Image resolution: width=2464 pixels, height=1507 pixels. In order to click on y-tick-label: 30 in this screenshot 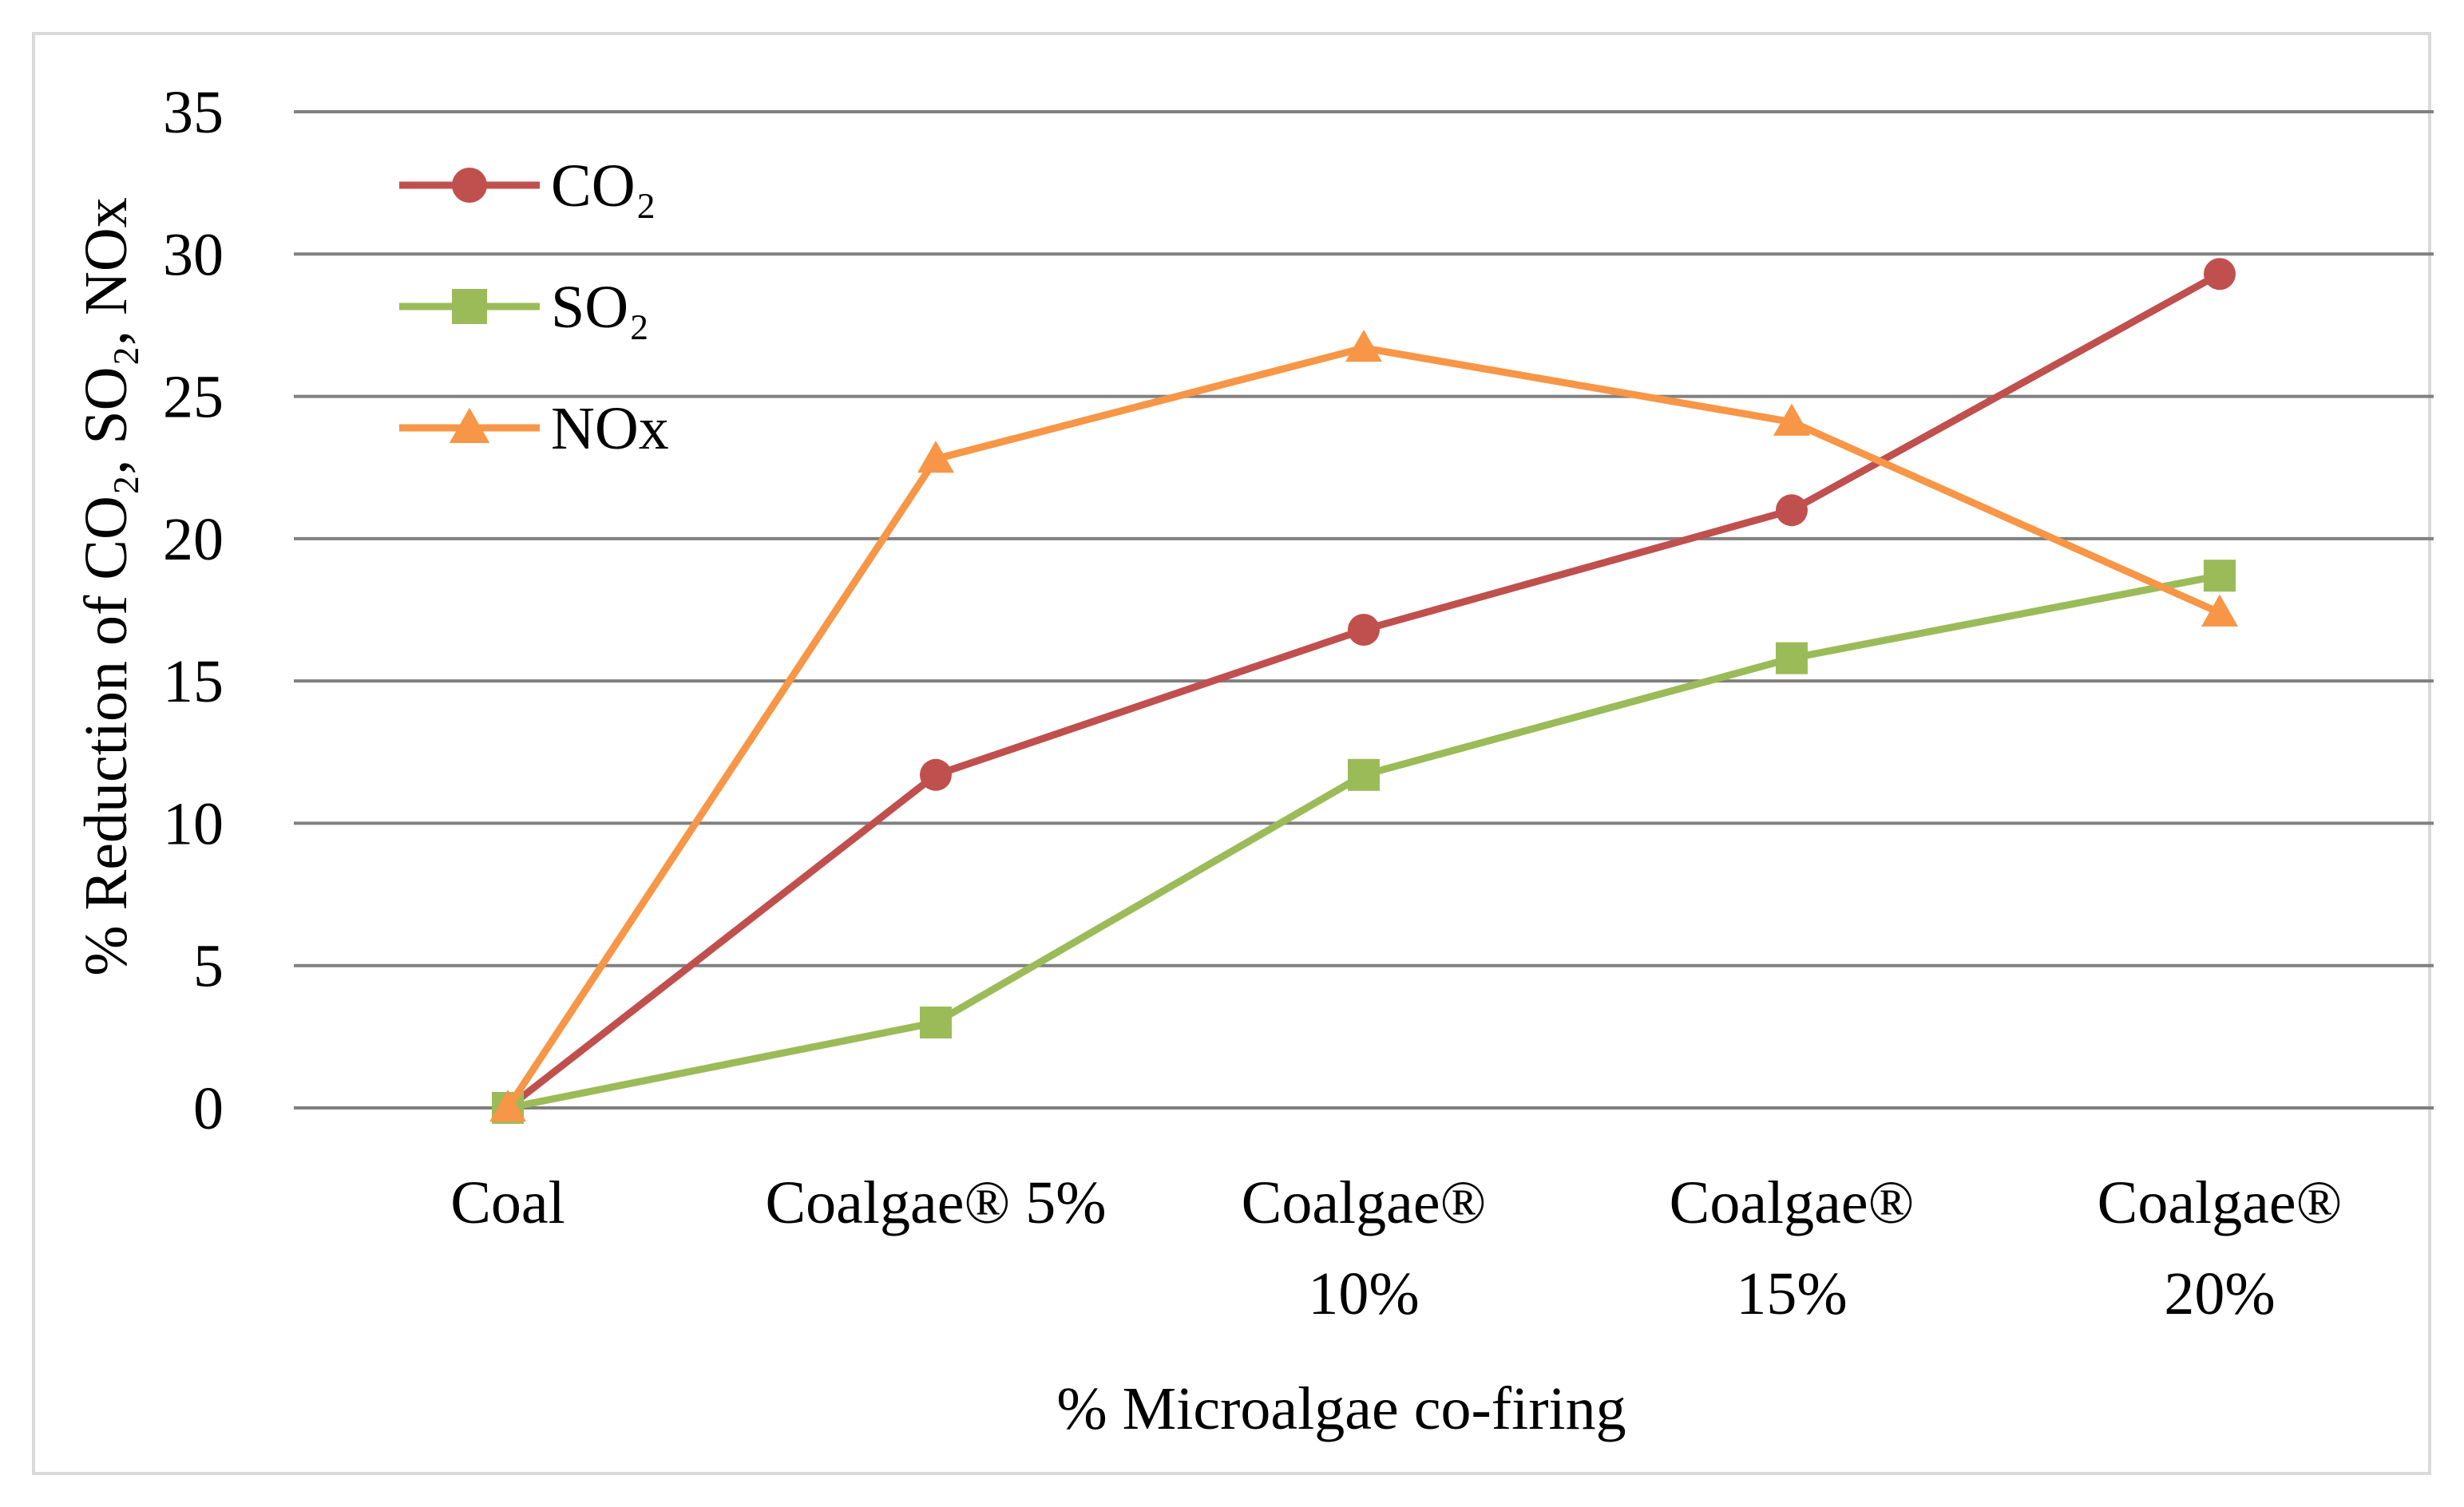, I will do `click(193, 254)`.